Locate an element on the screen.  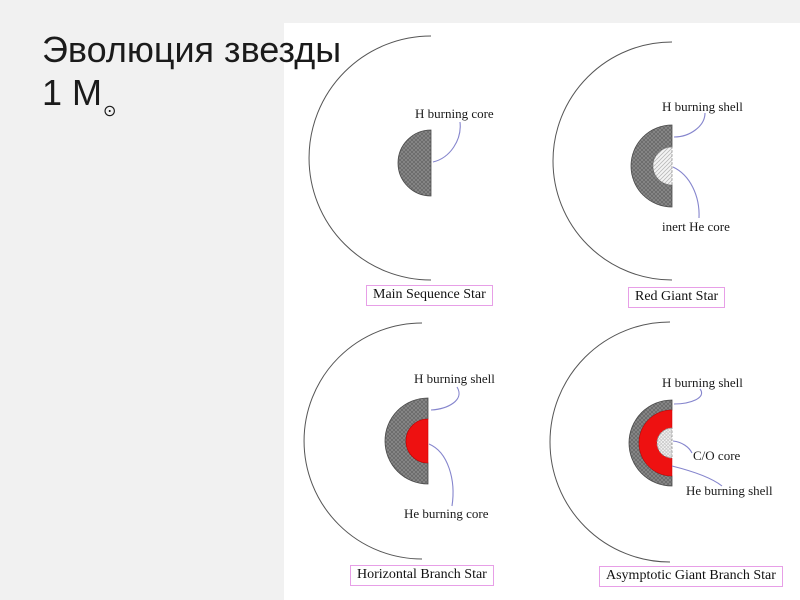
label-co-core: C/O core is located at coordinates (717, 455).